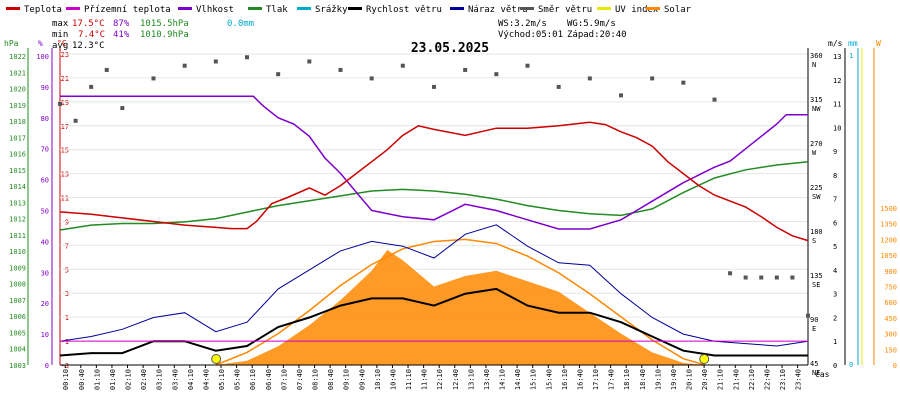  Describe the element at coordinates (164, 24) in the screenshot. I see `stats-max-pres: 1015.5hPa` at that location.